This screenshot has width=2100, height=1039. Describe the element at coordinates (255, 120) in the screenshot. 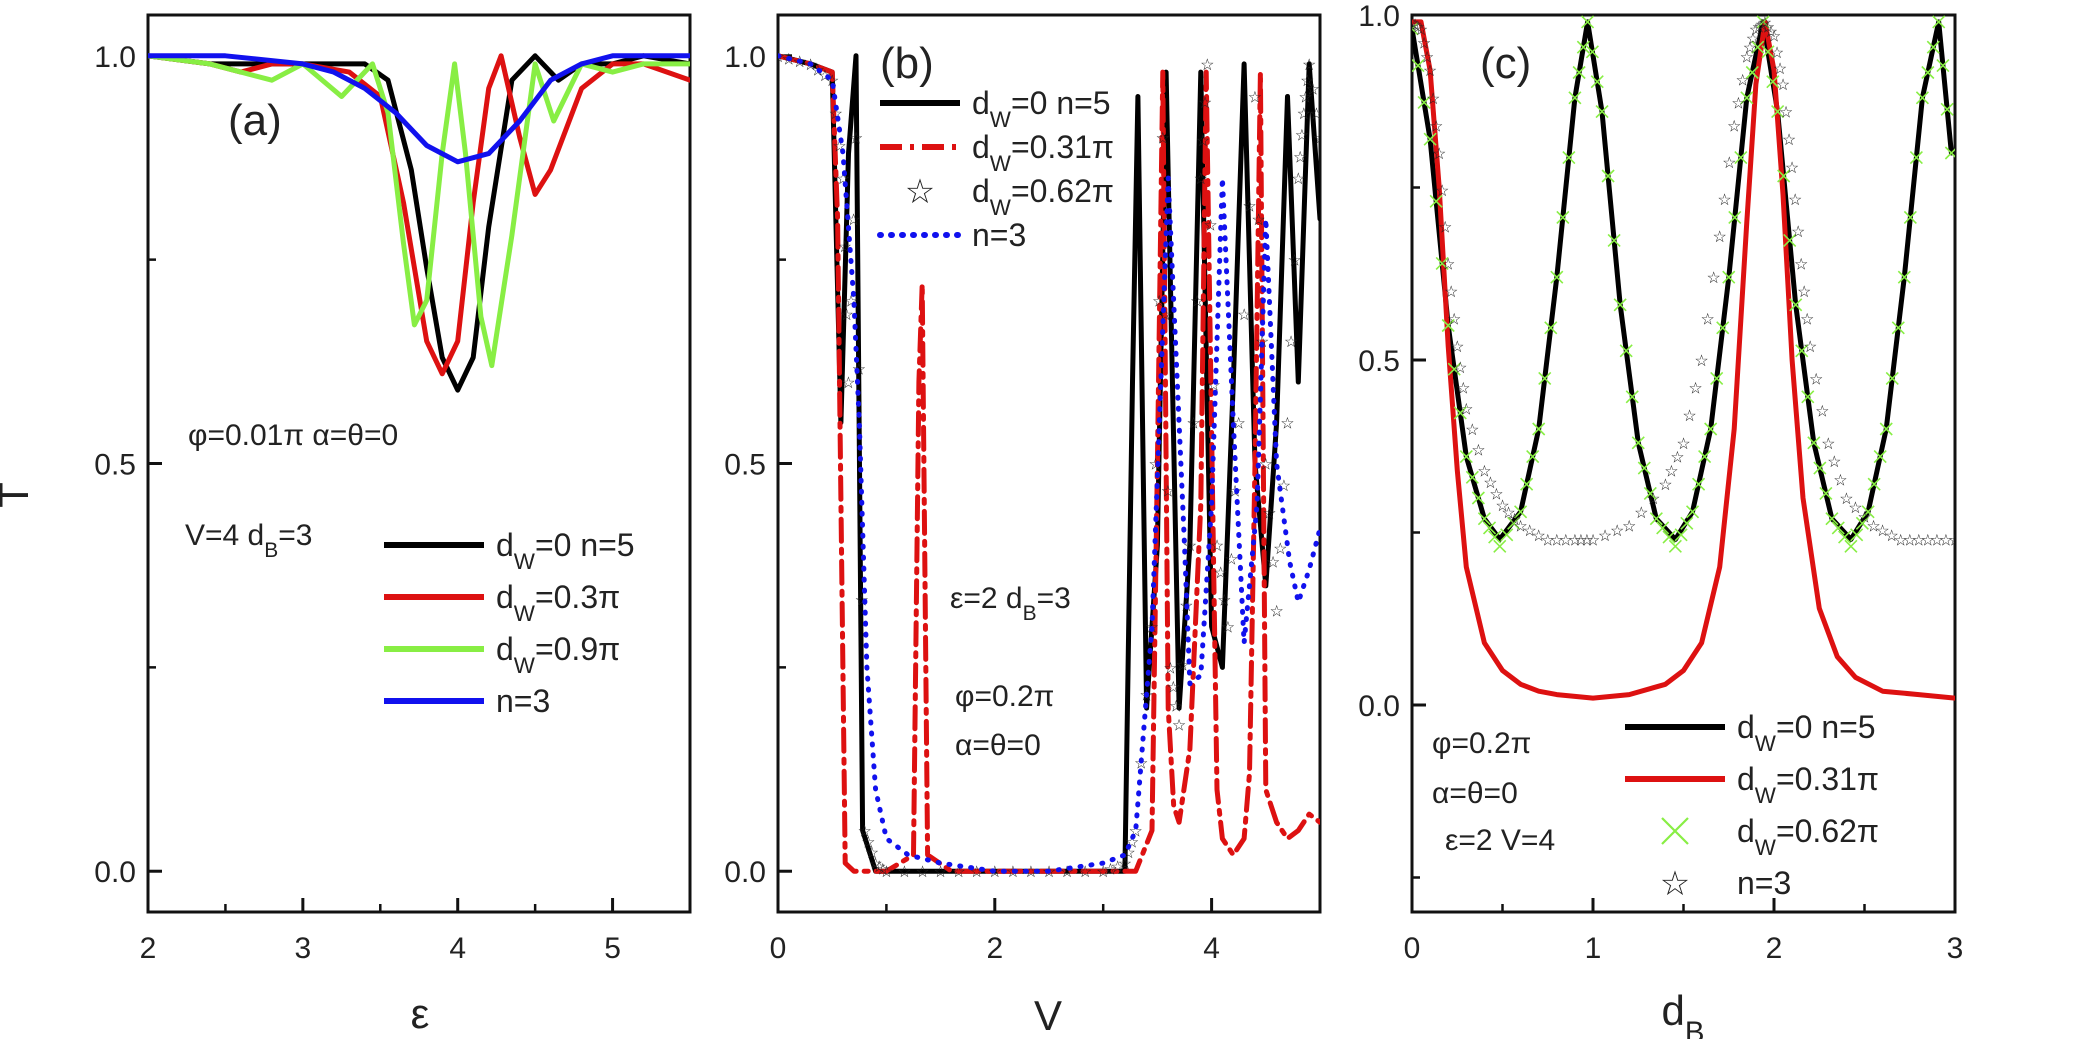

I see `panel-a-letter: (a)` at that location.